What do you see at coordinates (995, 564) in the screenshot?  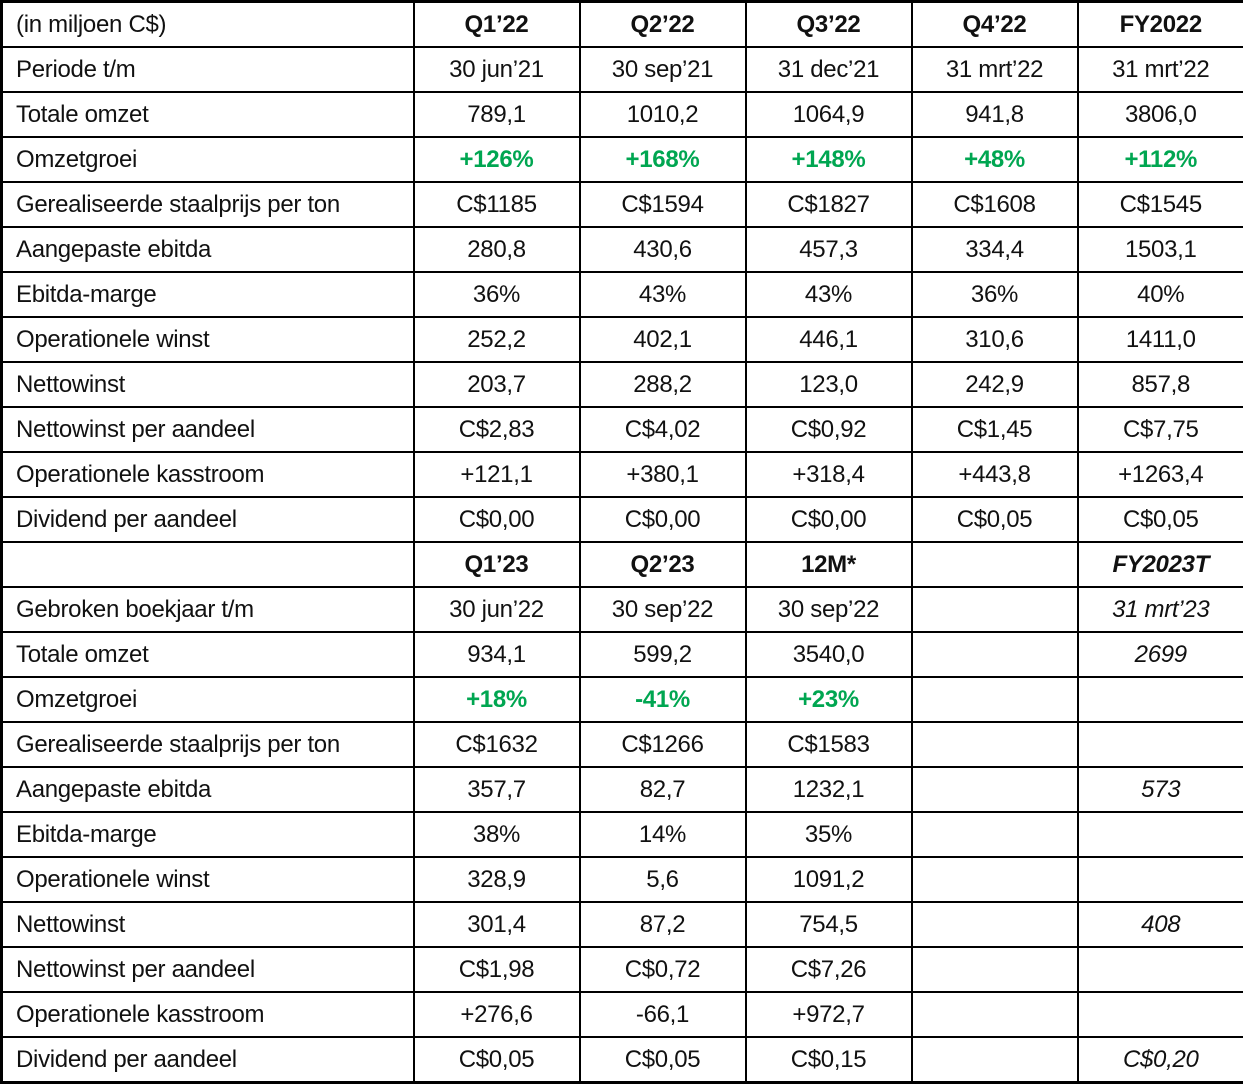 I see `column-header` at bounding box center [995, 564].